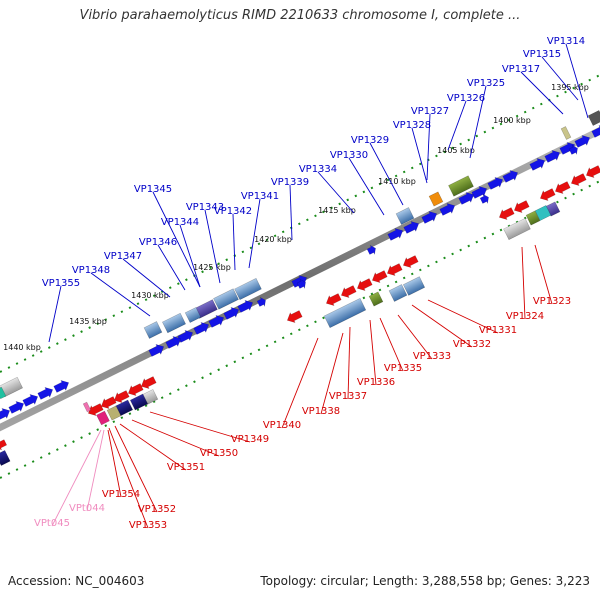 The image size is (600, 600). What do you see at coordinates (512, 120) in the screenshot?
I see `kbp-tick-label: 1400 kbp` at bounding box center [512, 120].